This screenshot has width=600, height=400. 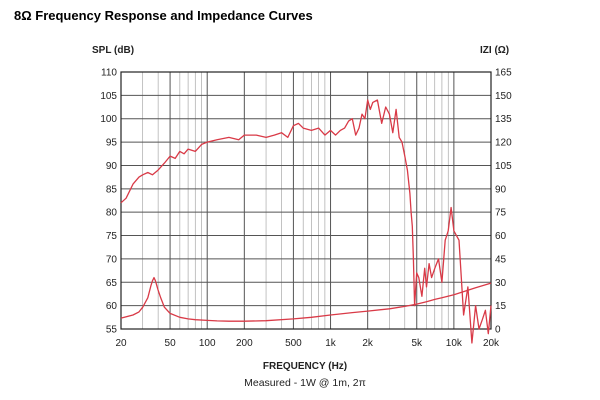 What do you see at coordinates (368, 343) in the screenshot?
I see `x-tick-label: 2k` at bounding box center [368, 343].